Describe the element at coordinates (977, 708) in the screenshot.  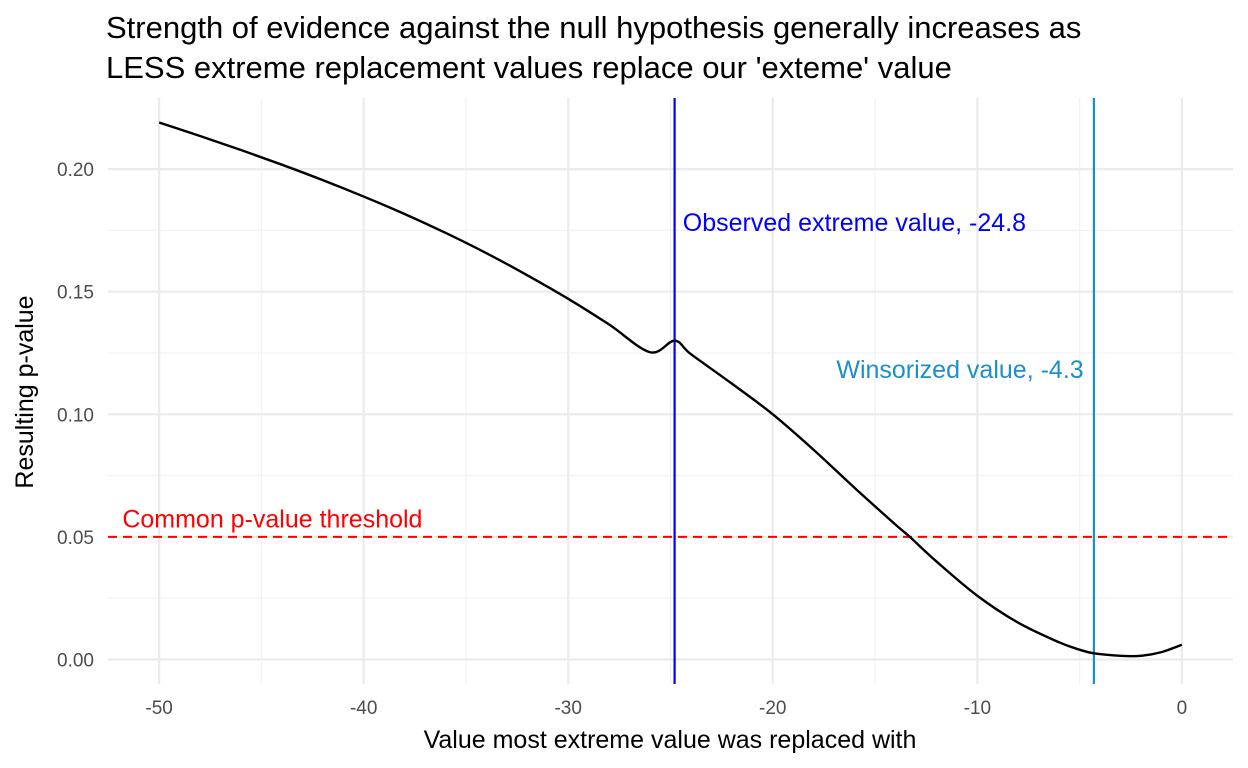
I see `x-tick-label: -10` at that location.